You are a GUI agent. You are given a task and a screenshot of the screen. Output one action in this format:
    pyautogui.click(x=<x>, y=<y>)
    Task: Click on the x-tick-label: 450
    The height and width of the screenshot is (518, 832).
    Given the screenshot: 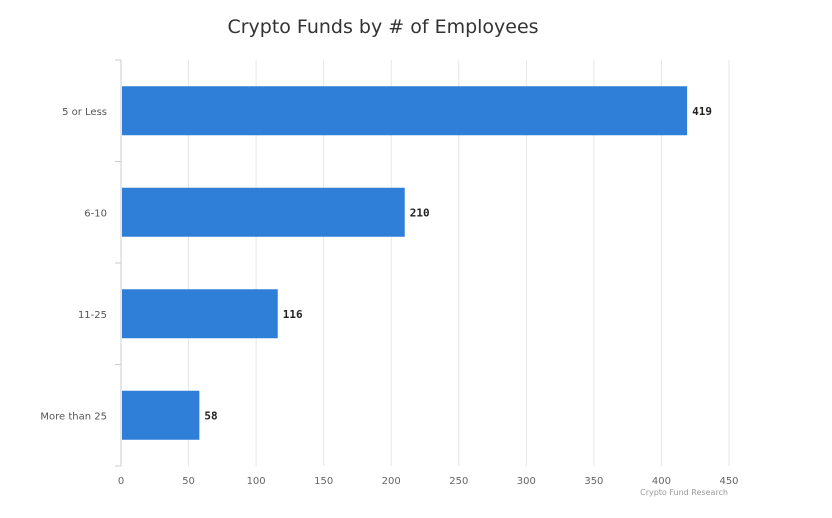 What is the action you would take?
    pyautogui.click(x=728, y=481)
    